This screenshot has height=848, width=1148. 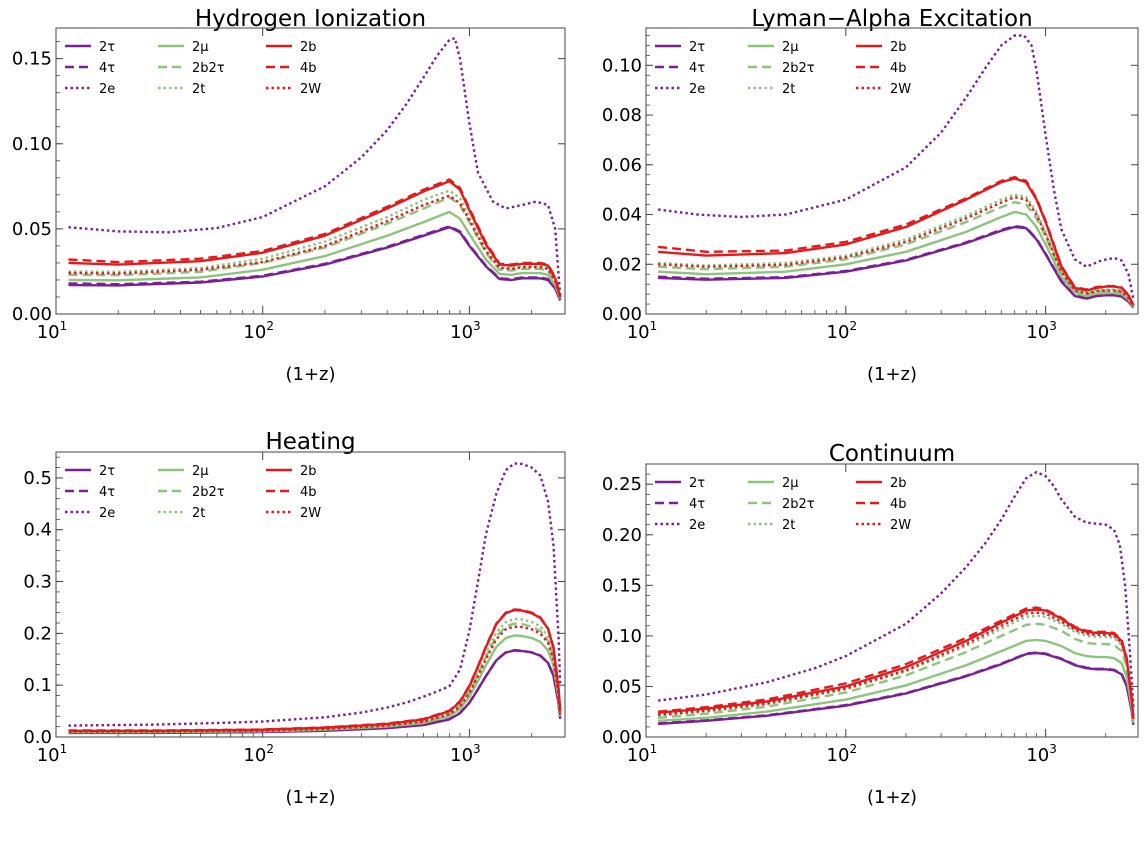 What do you see at coordinates (622, 535) in the screenshot?
I see `y-tick-label: 0.20` at bounding box center [622, 535].